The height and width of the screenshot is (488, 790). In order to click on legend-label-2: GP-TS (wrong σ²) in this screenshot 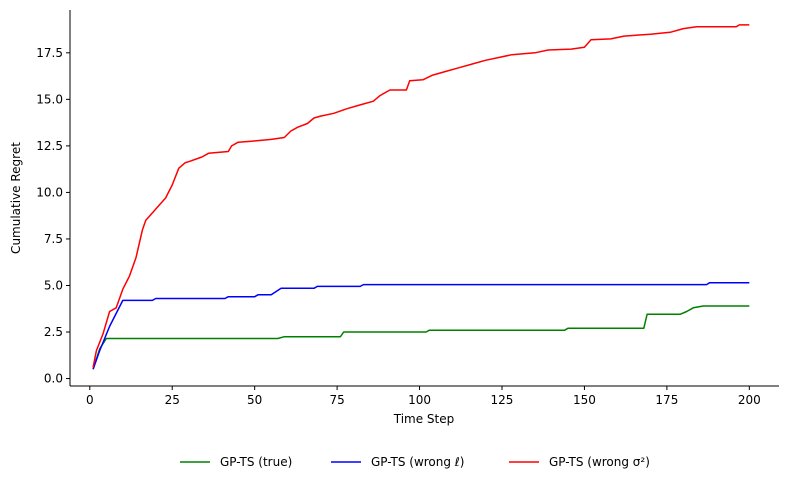, I will do `click(599, 462)`.